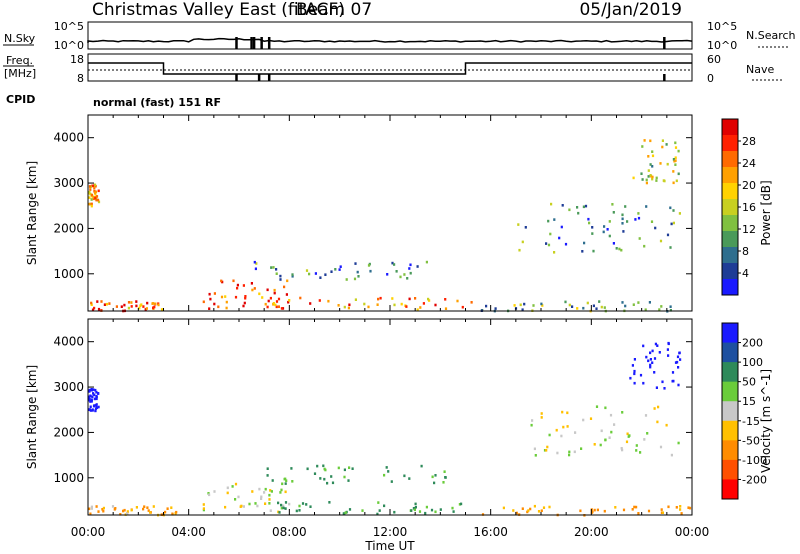 The width and height of the screenshot is (800, 554). Describe the element at coordinates (766, 421) in the screenshot. I see `velocity-colorbar-label: Velocity [m s^-1]` at that location.